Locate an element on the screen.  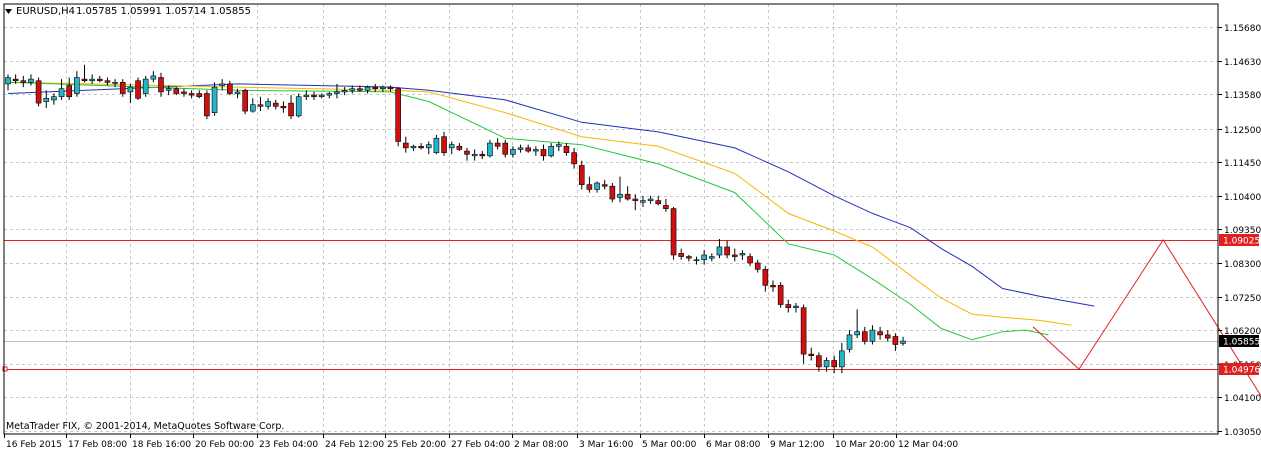
zigzag-line is located at coordinates (1146, 317).